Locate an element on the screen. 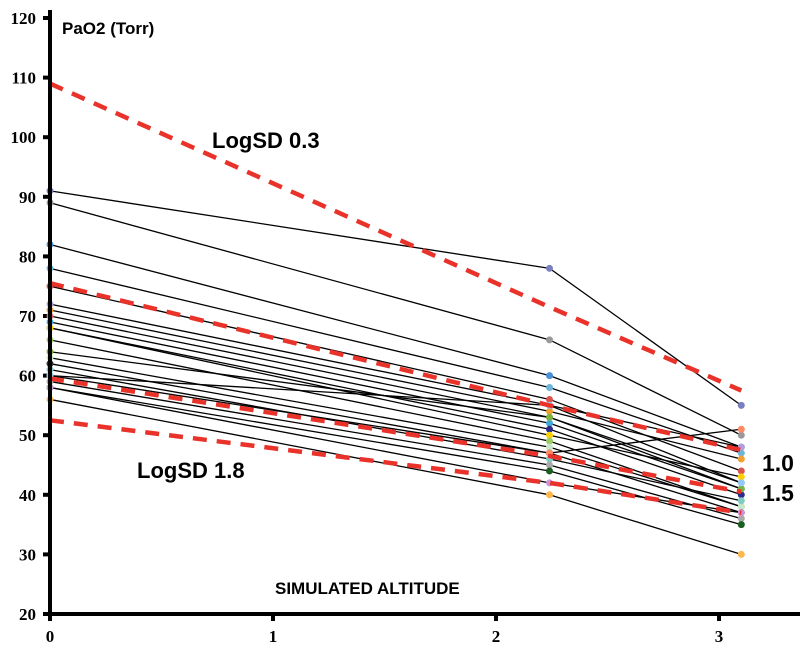 Image resolution: width=805 pixels, height=651 pixels. x-tick-label: 2 is located at coordinates (496, 636).